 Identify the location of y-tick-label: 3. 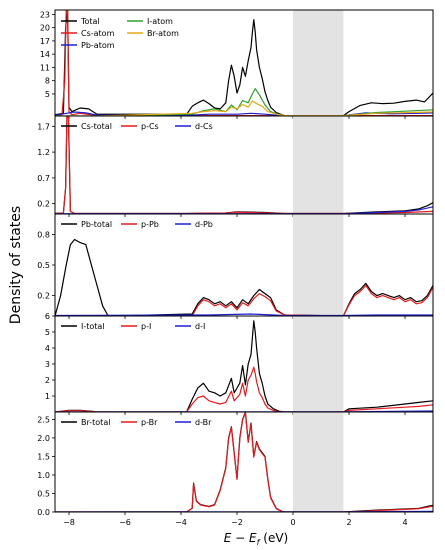
(47, 364).